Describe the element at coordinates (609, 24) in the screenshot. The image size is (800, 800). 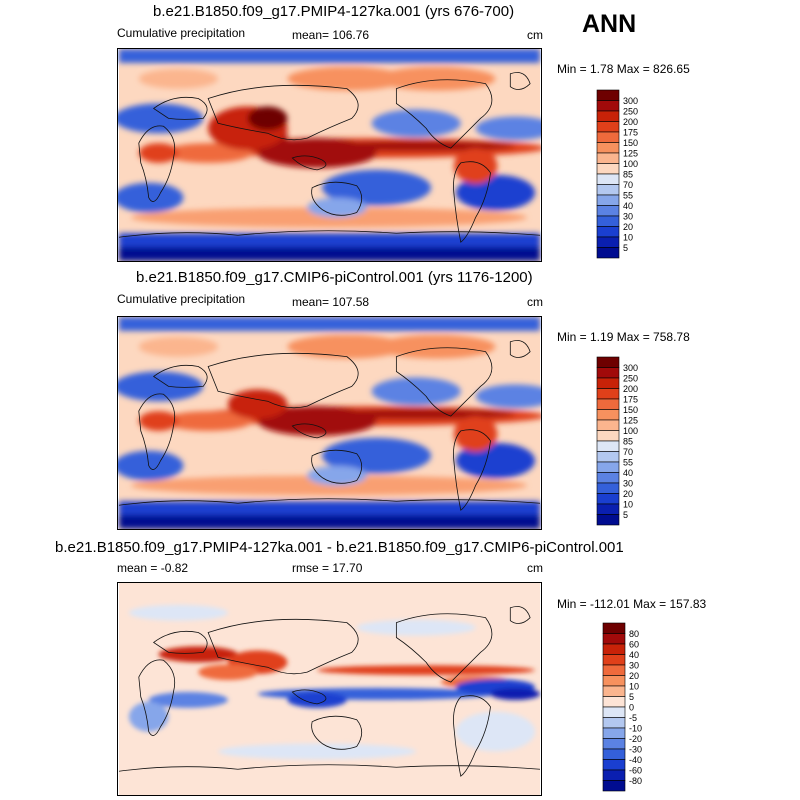
I see `season-label: ANN` at that location.